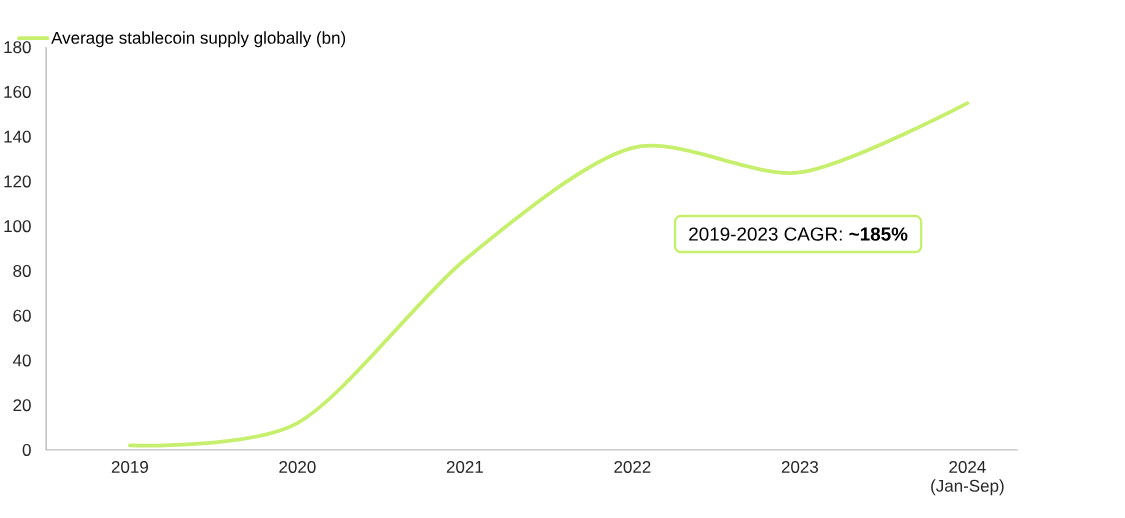 Image resolution: width=1125 pixels, height=518 pixels. What do you see at coordinates (22, 405) in the screenshot?
I see `y-tick-label: 20` at bounding box center [22, 405].